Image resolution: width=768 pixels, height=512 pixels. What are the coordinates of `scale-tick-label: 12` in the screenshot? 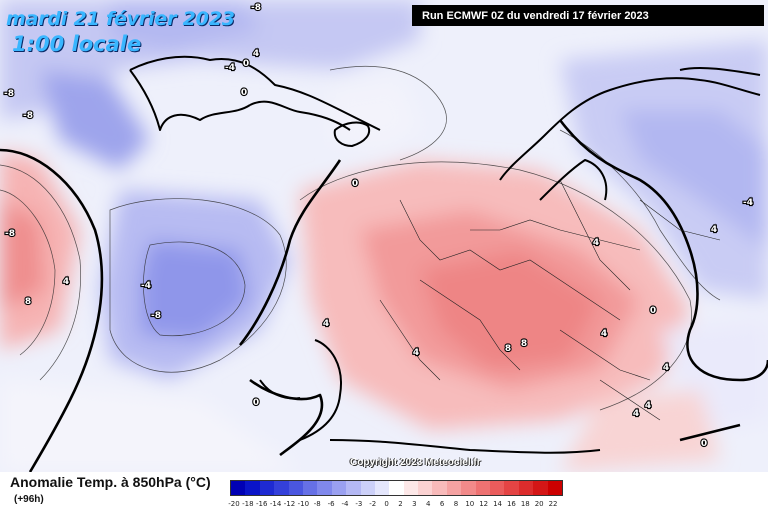 It's located at (484, 504).